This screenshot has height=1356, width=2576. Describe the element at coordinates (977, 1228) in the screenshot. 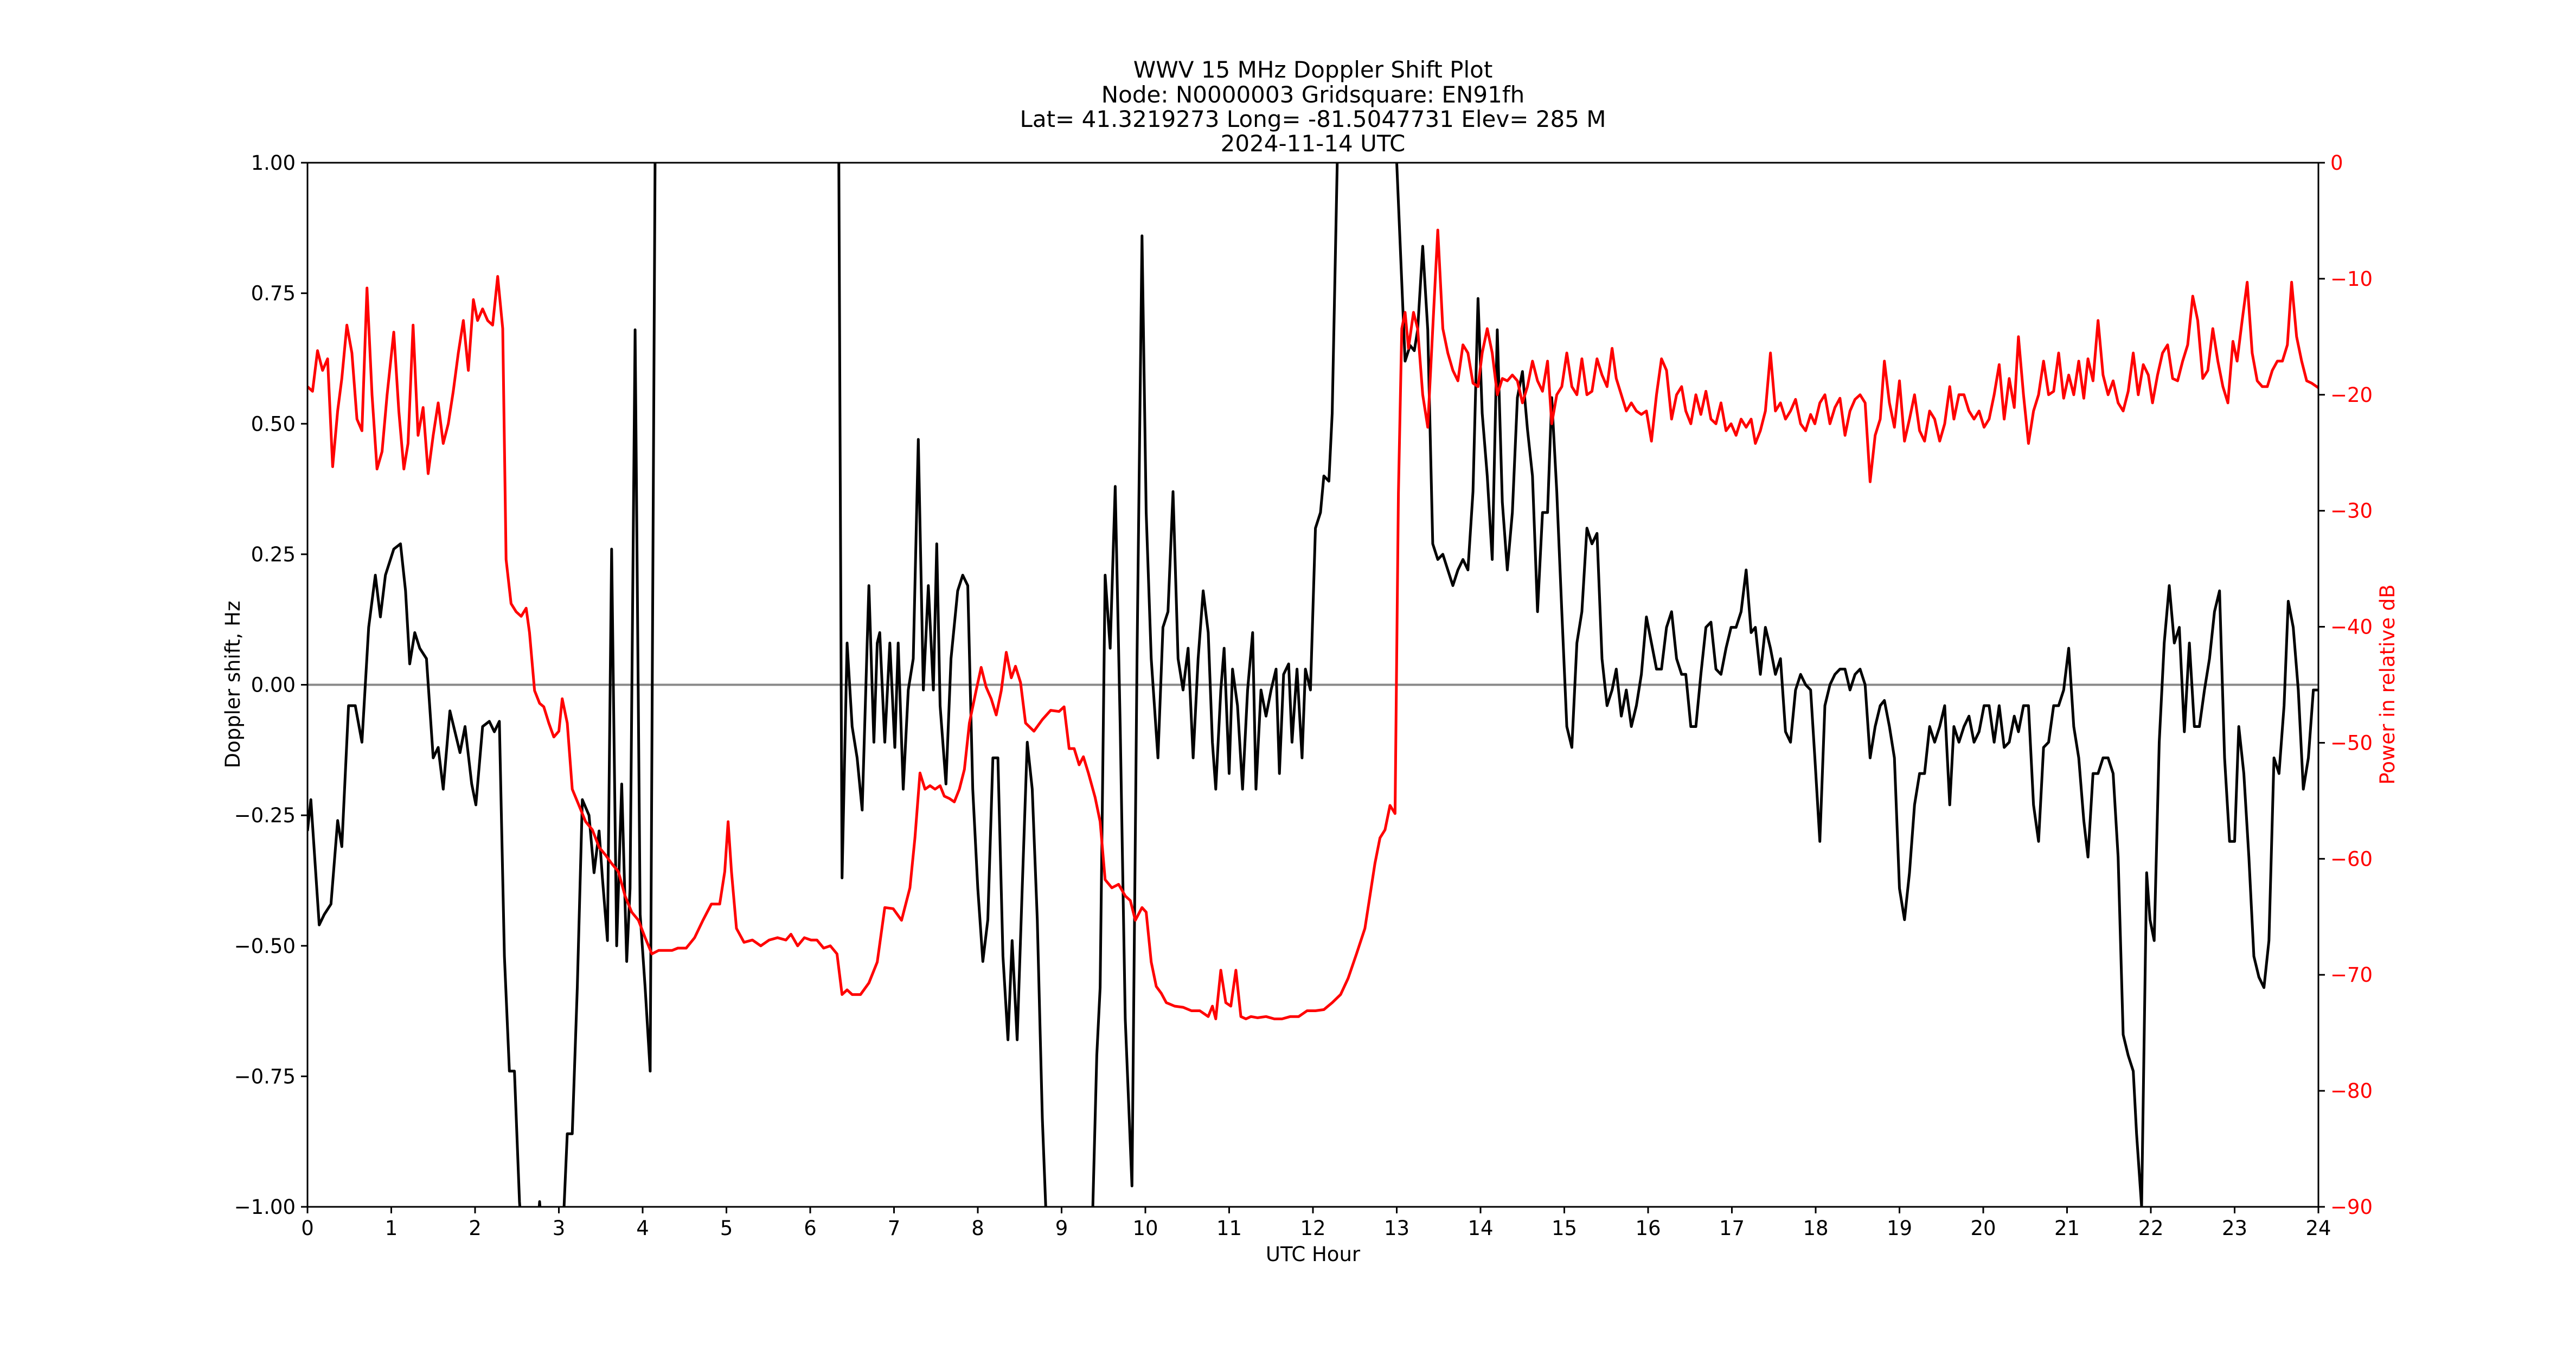

I see `x-tick-label: 8` at that location.